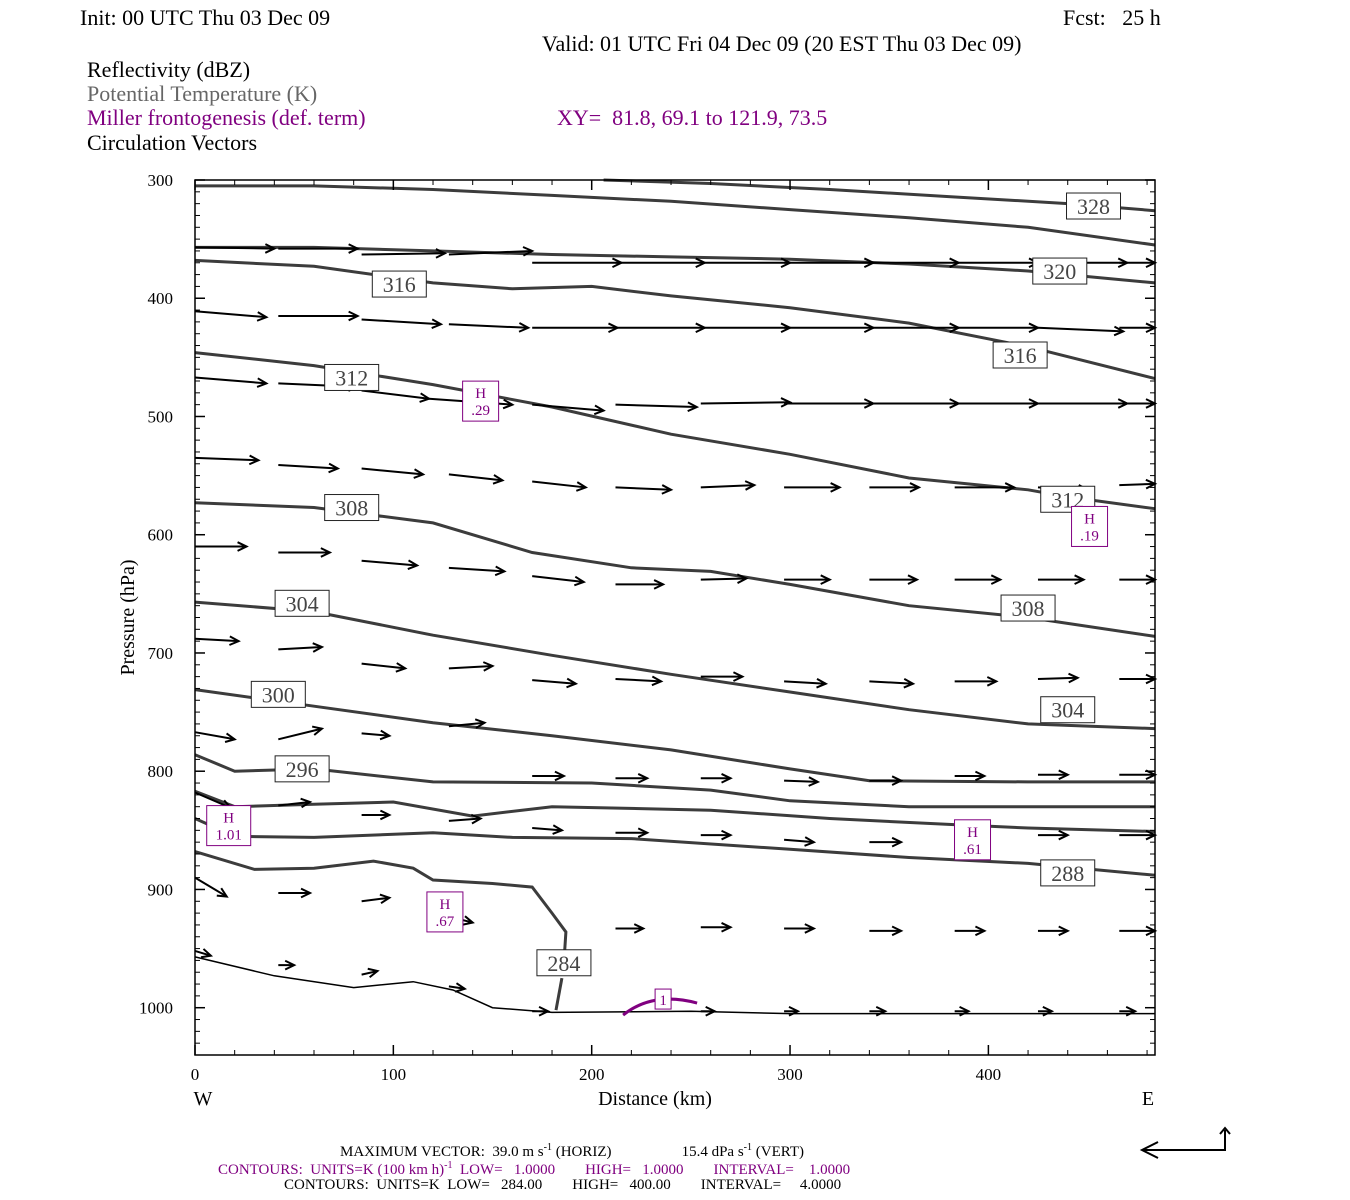 This screenshot has width=1350, height=1200. What do you see at coordinates (161, 180) in the screenshot?
I see `y-tick-label: 300` at bounding box center [161, 180].